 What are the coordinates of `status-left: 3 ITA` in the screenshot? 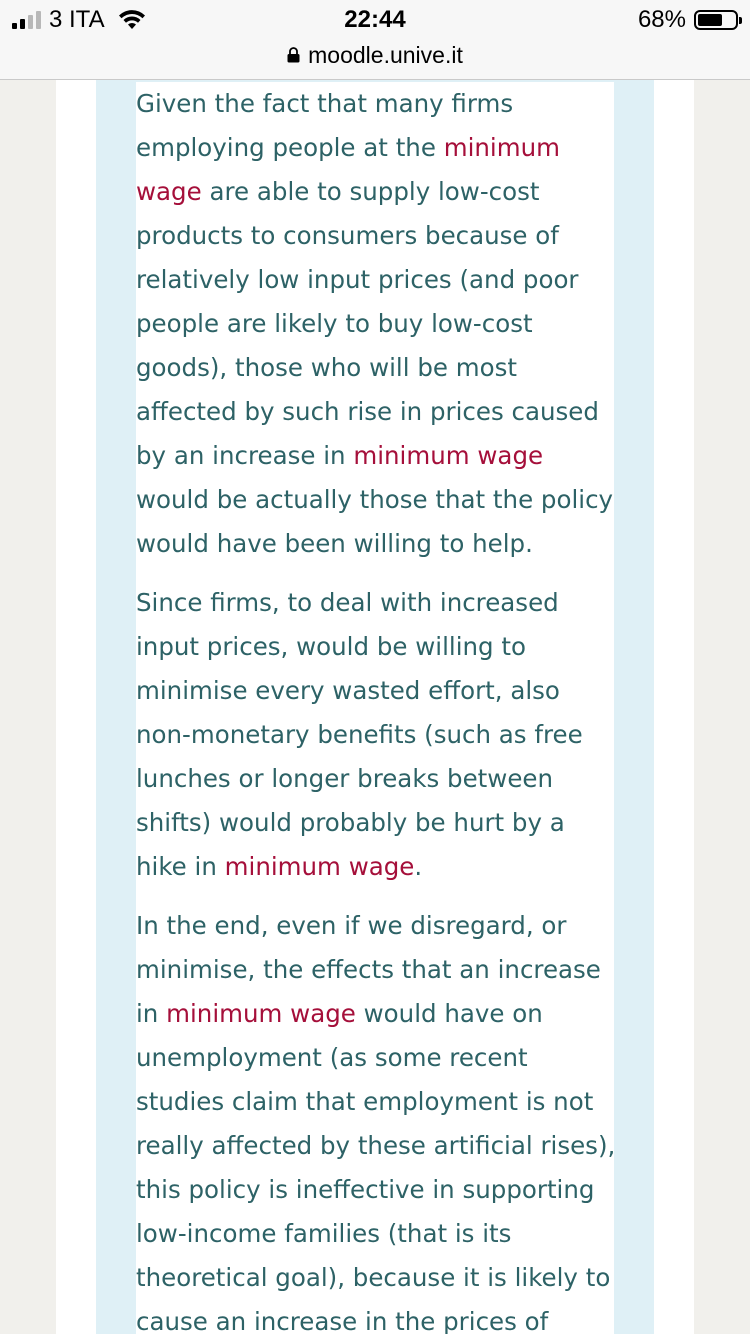 It's located at (79, 20).